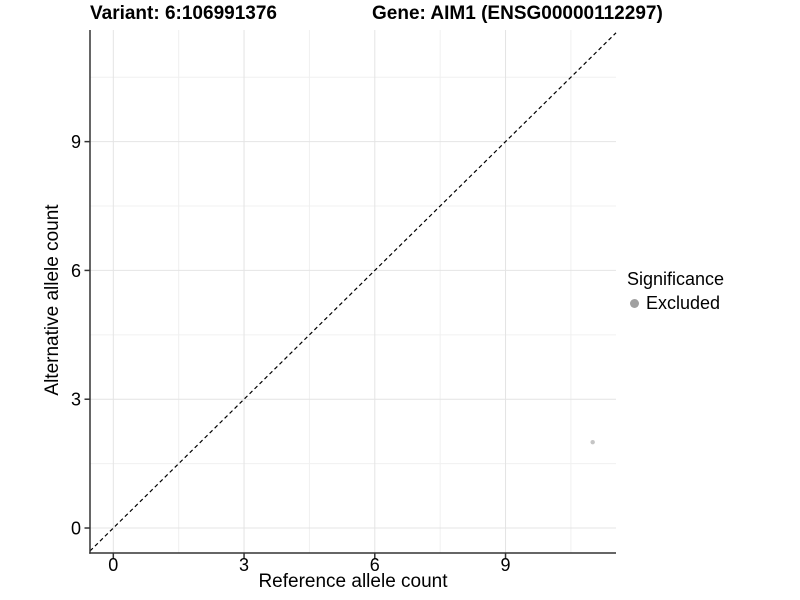 This screenshot has width=800, height=600. What do you see at coordinates (517, 13) in the screenshot?
I see `plot-title-gene: Gene: AIM1 (ENSG00000112297)` at bounding box center [517, 13].